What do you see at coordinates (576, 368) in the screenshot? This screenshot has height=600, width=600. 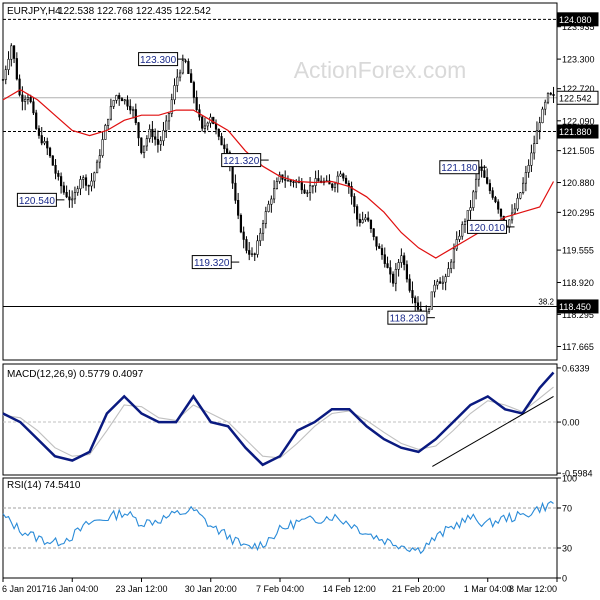 I see `macd-y-tick-label: 0.6339` at bounding box center [576, 368].